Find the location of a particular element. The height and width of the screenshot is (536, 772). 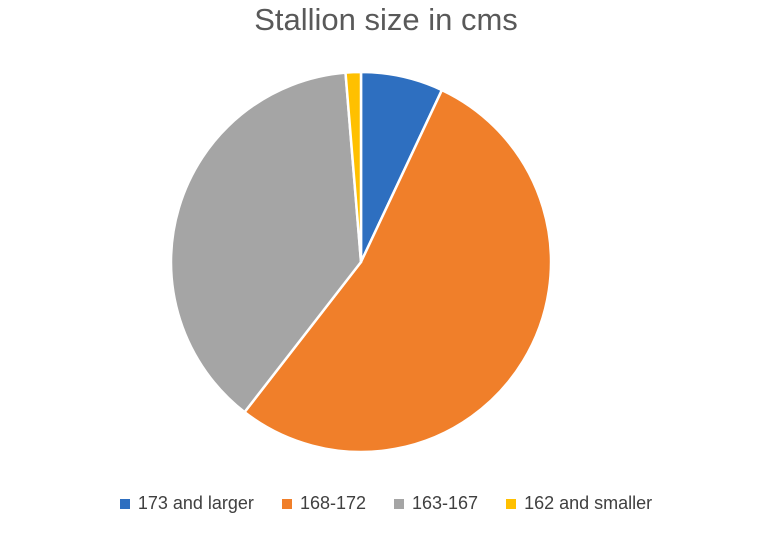

legend-label: 168-172 is located at coordinates (332, 503).